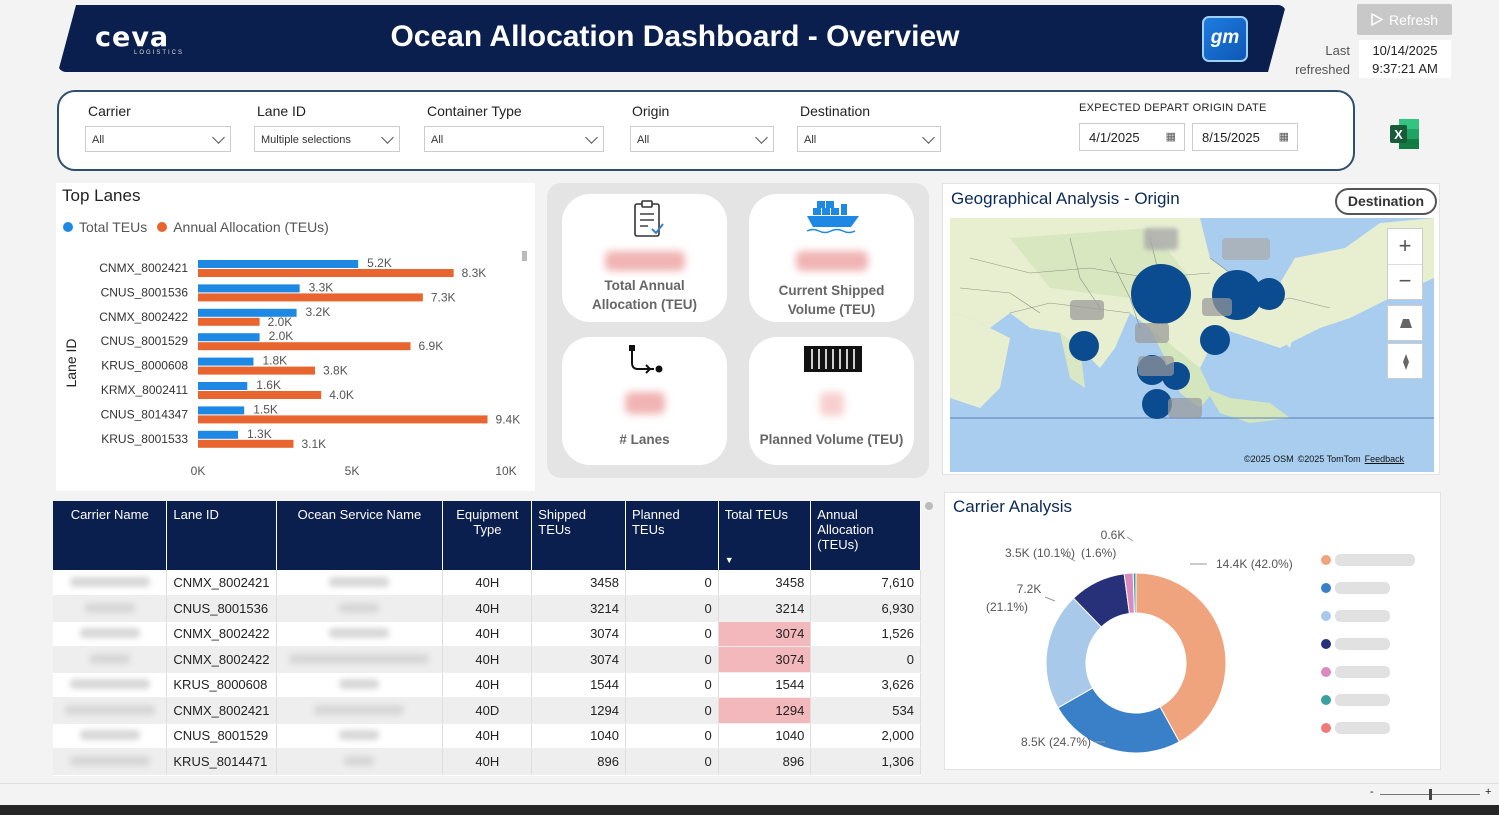 The height and width of the screenshot is (815, 1499). I want to click on start-date-input: 4/1/2025 ▦, so click(1132, 137).